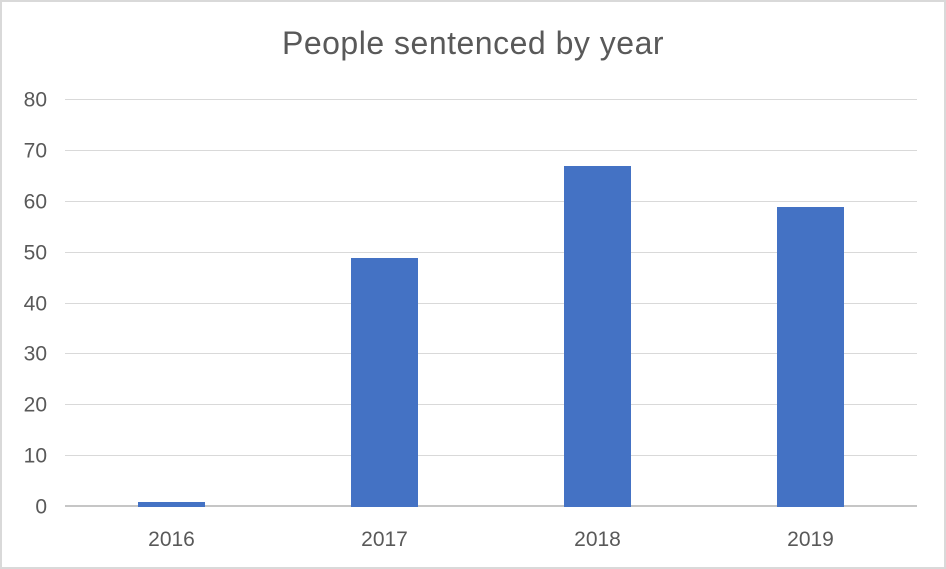 Image resolution: width=946 pixels, height=569 pixels. What do you see at coordinates (35, 202) in the screenshot?
I see `y-tick-label: 60` at bounding box center [35, 202].